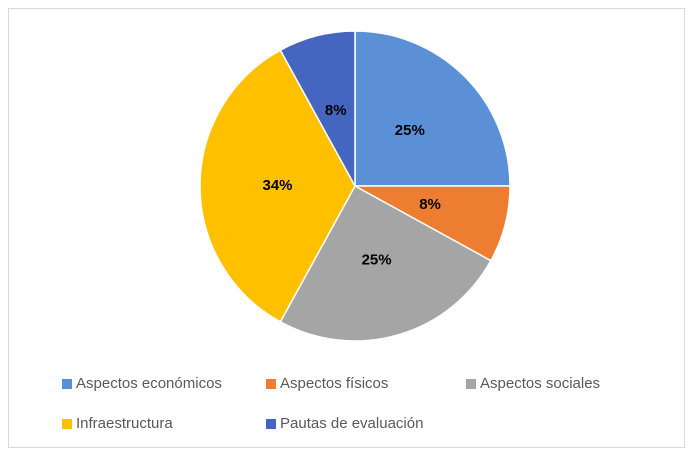 The height and width of the screenshot is (449, 691). I want to click on legend-label: Aspectos físicos, so click(334, 383).